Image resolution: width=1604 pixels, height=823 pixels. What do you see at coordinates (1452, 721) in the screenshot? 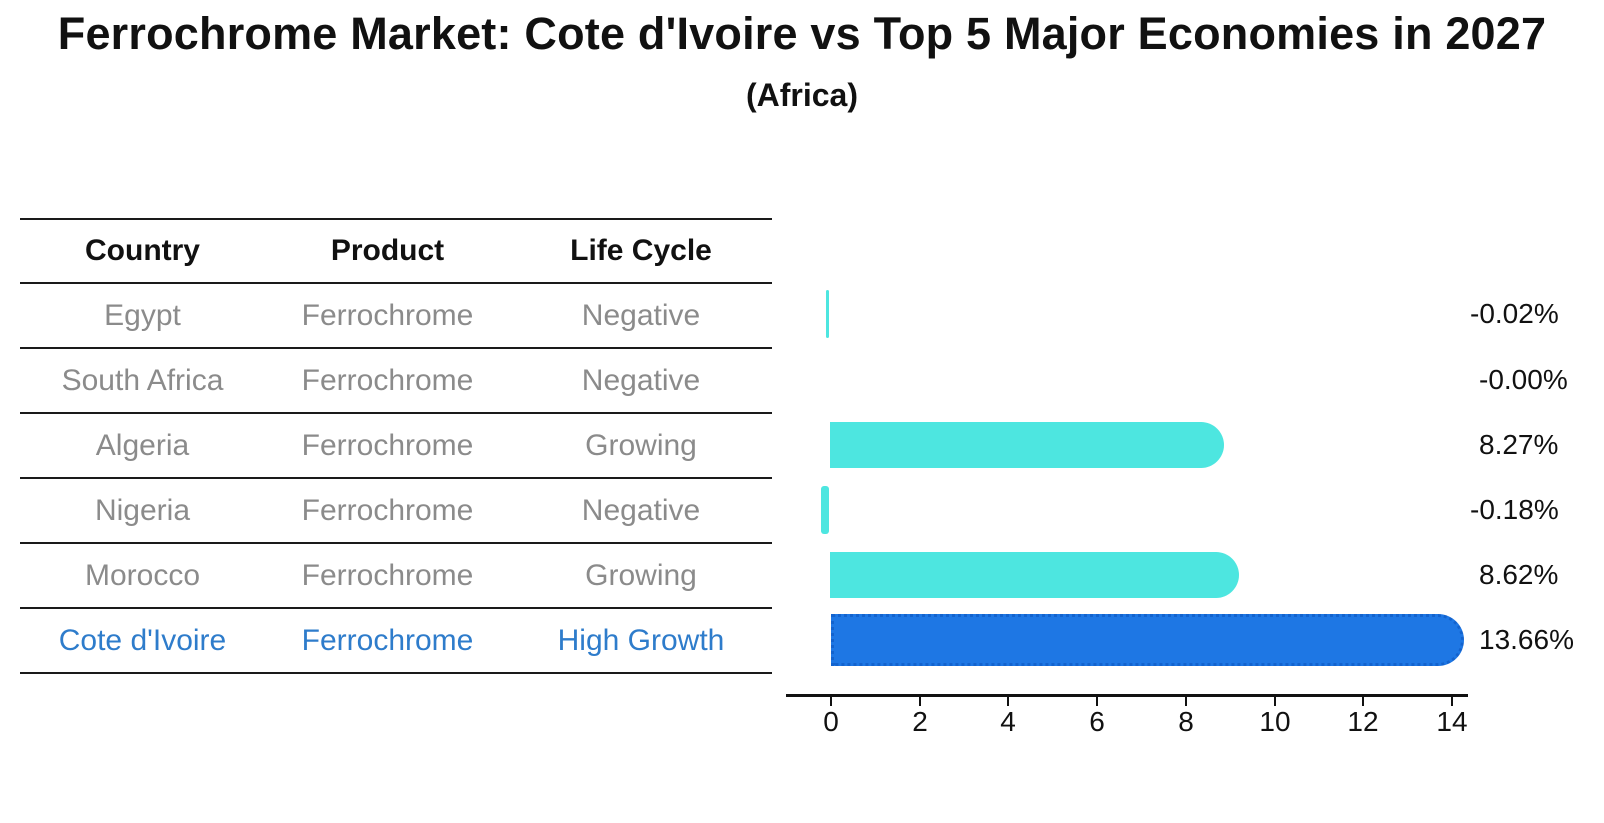
I see `x-axis-tick-label: 14` at bounding box center [1452, 721].